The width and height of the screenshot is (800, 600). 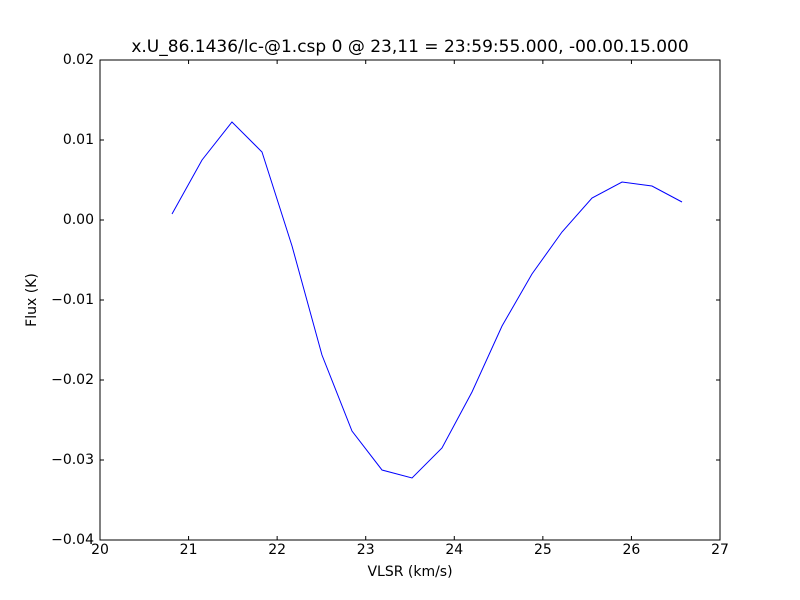 What do you see at coordinates (32, 300) in the screenshot?
I see `y-axis-label: Flux (K)` at bounding box center [32, 300].